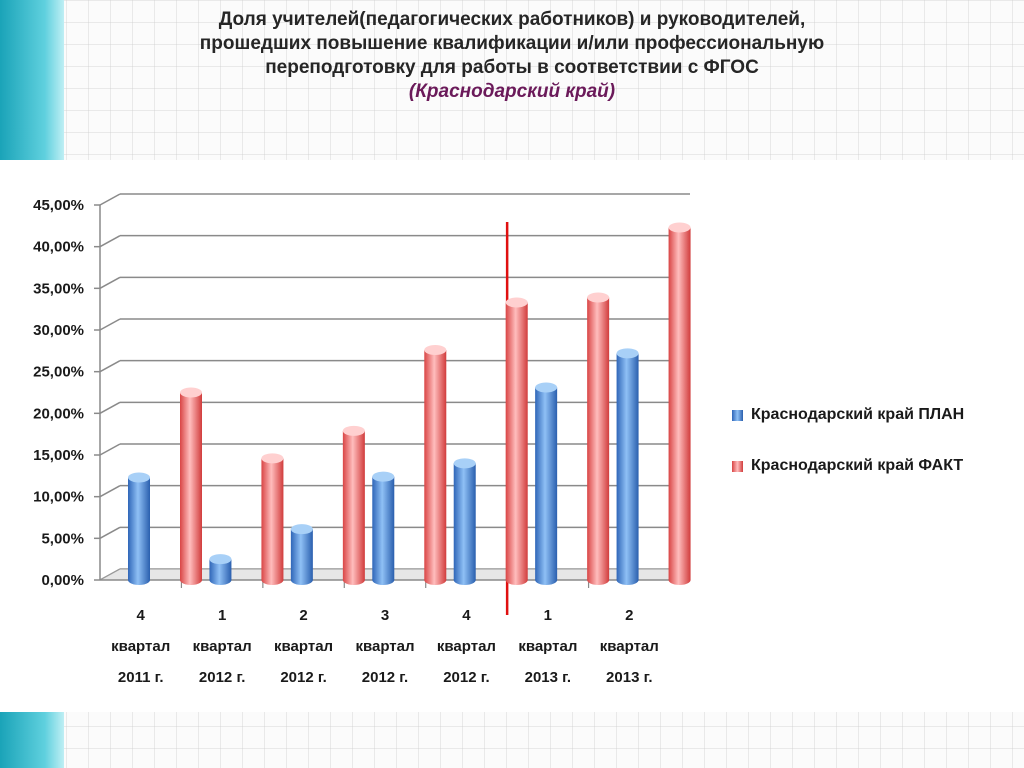 The image size is (1024, 768). What do you see at coordinates (58, 372) in the screenshot?
I see `y-tick-label: 25,00%` at bounding box center [58, 372].